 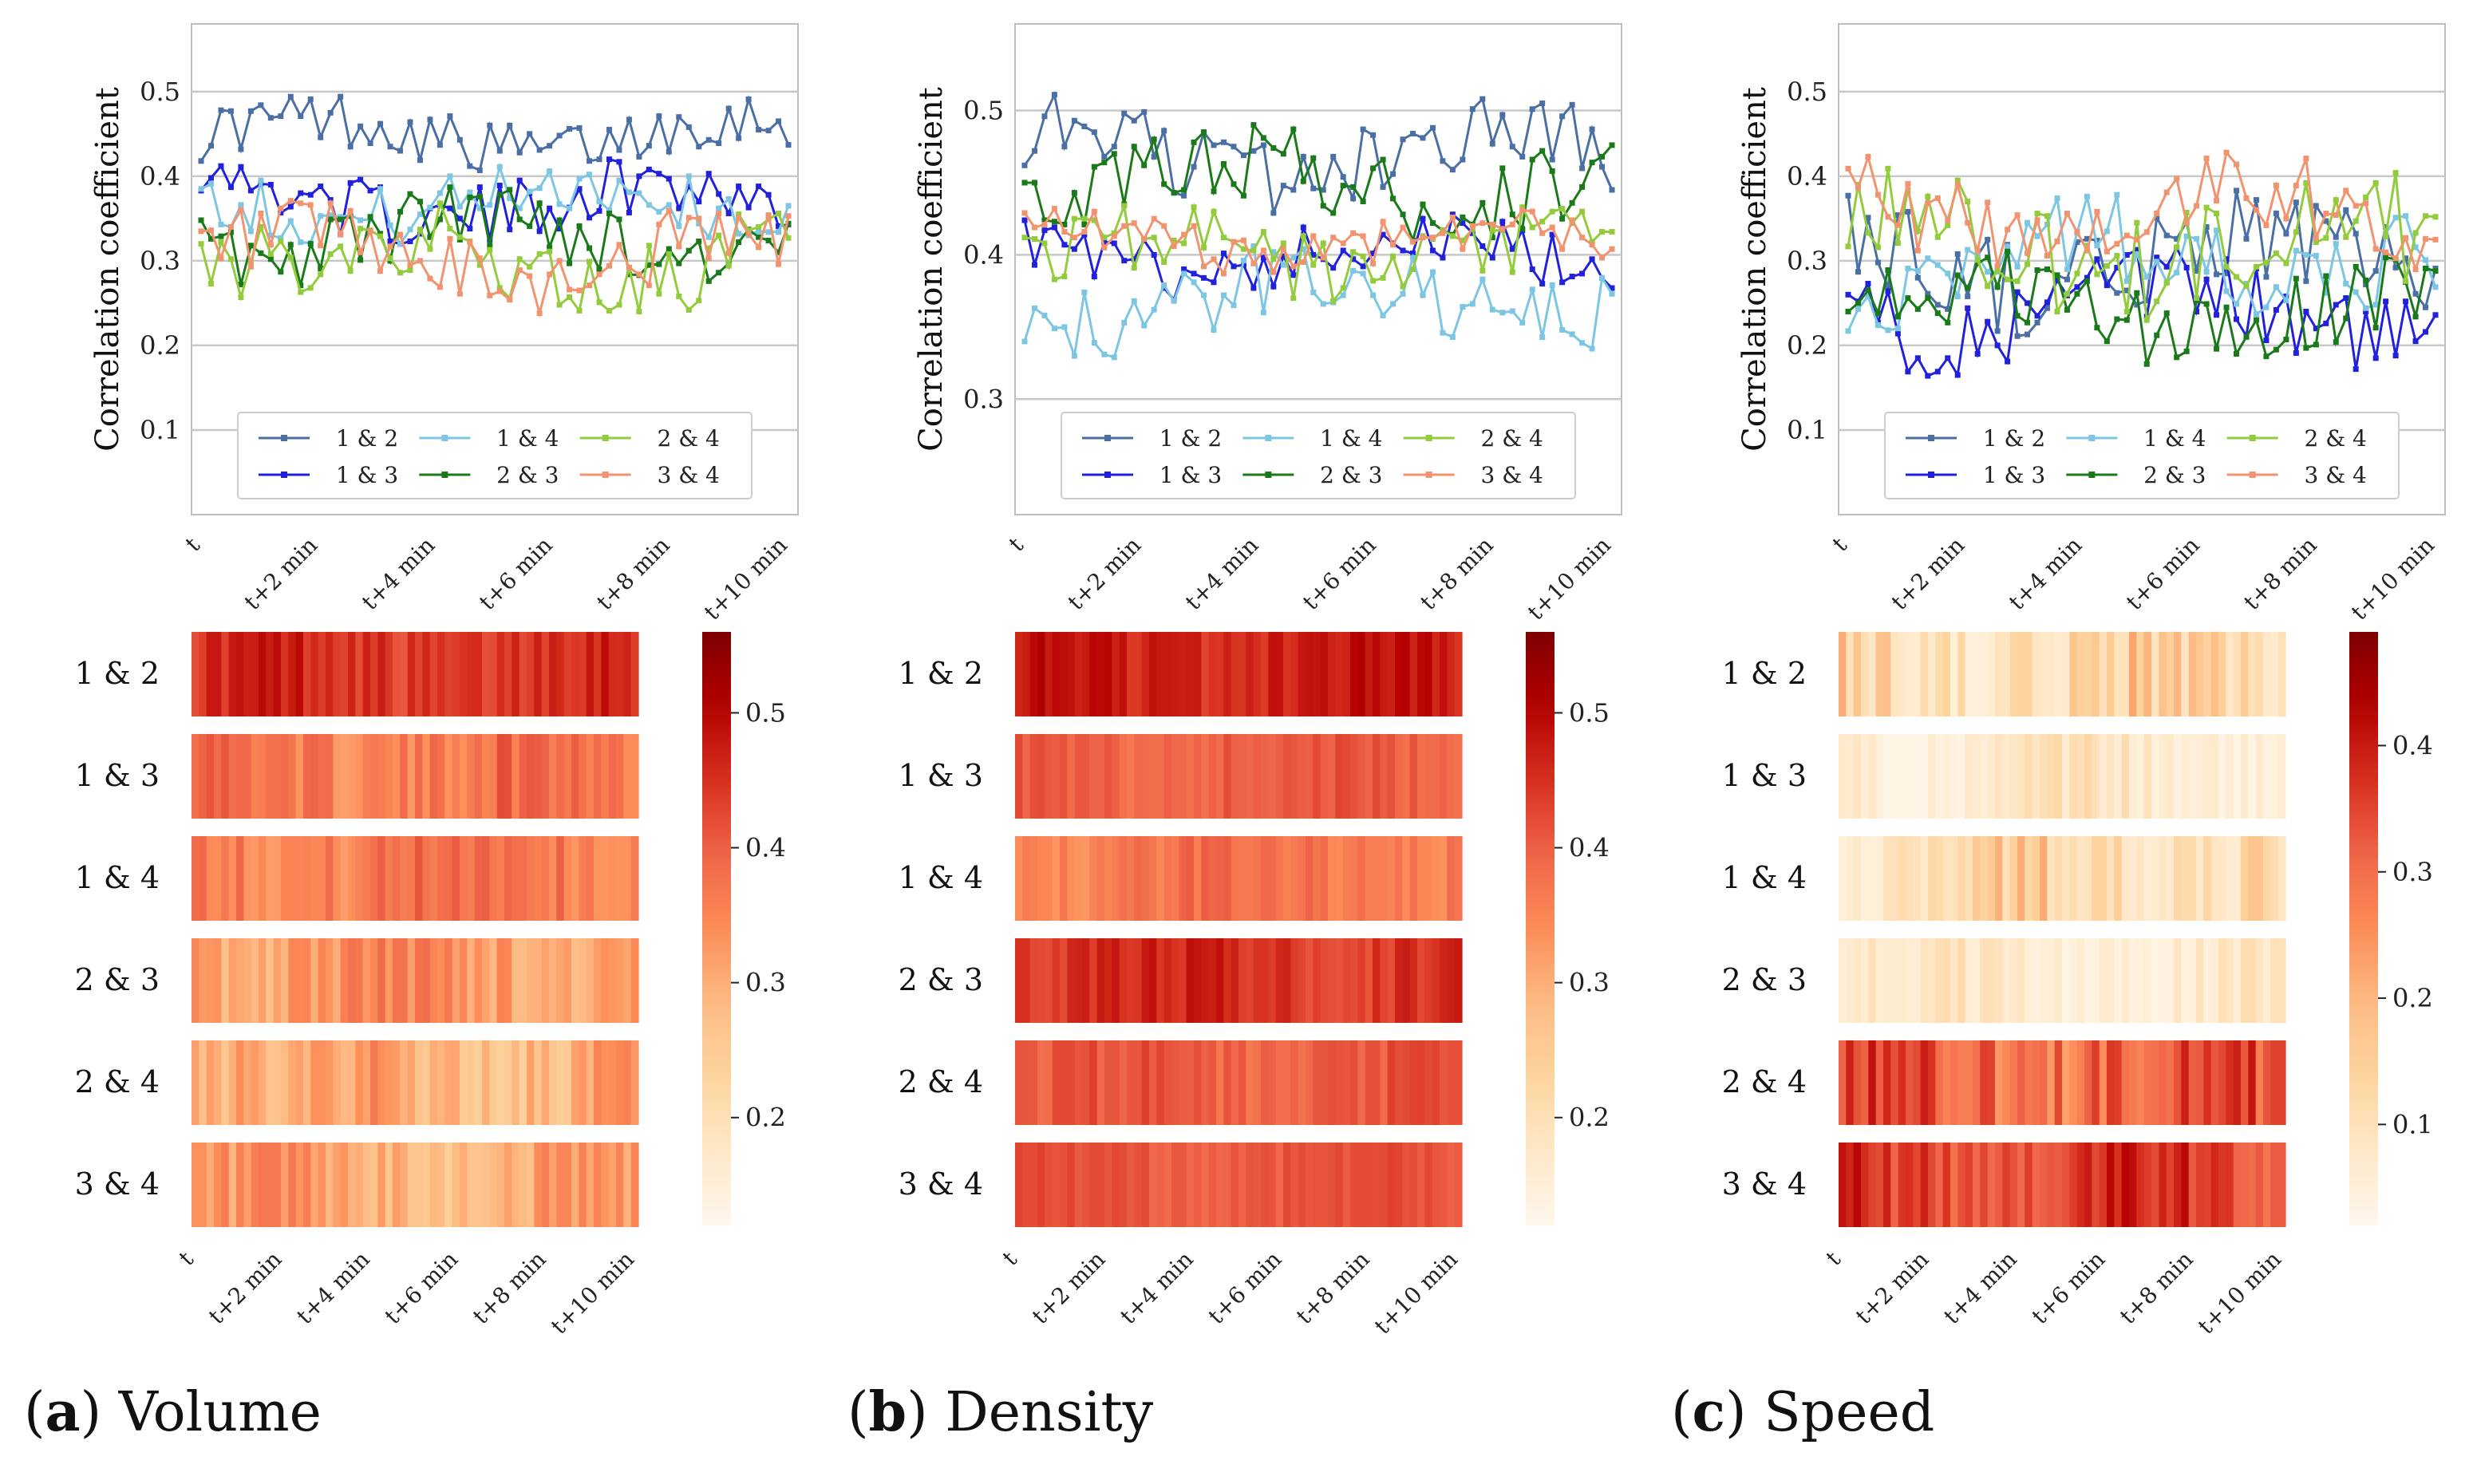 What do you see at coordinates (1000, 1412) in the screenshot?
I see `caption-b: (b) Density` at bounding box center [1000, 1412].